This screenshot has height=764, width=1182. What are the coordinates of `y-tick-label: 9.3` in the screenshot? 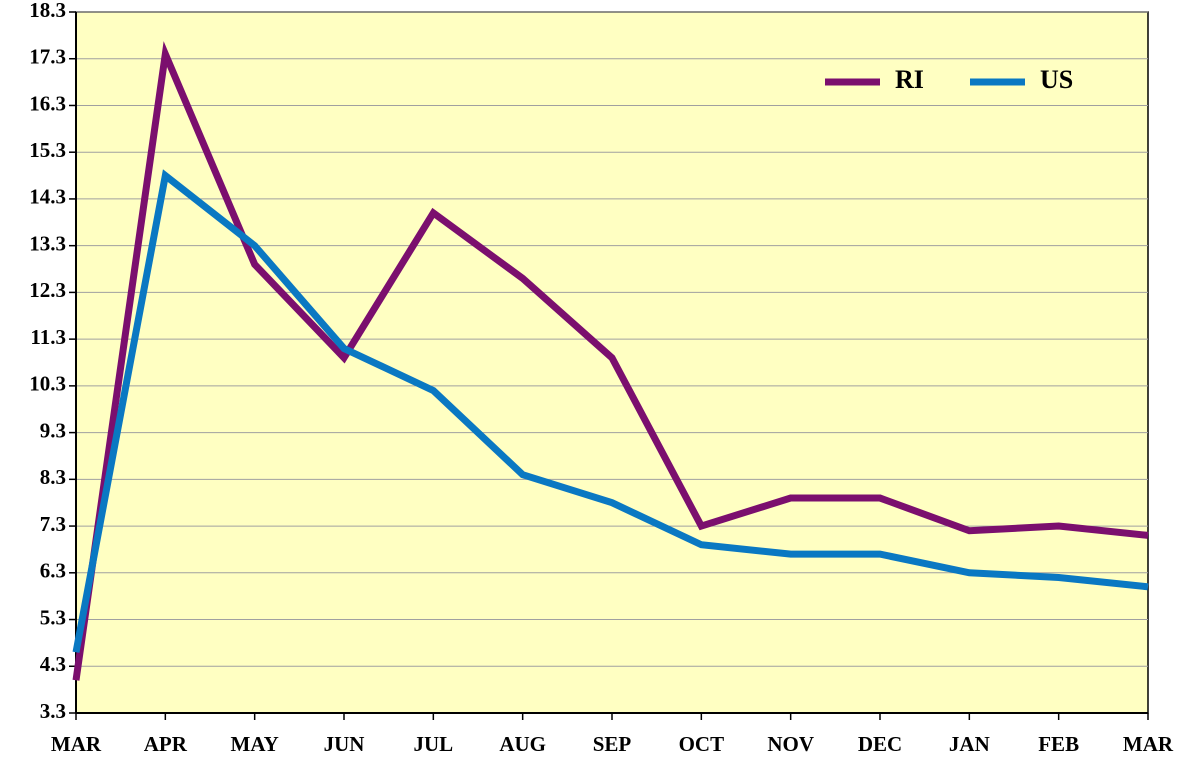 It's located at (53, 430).